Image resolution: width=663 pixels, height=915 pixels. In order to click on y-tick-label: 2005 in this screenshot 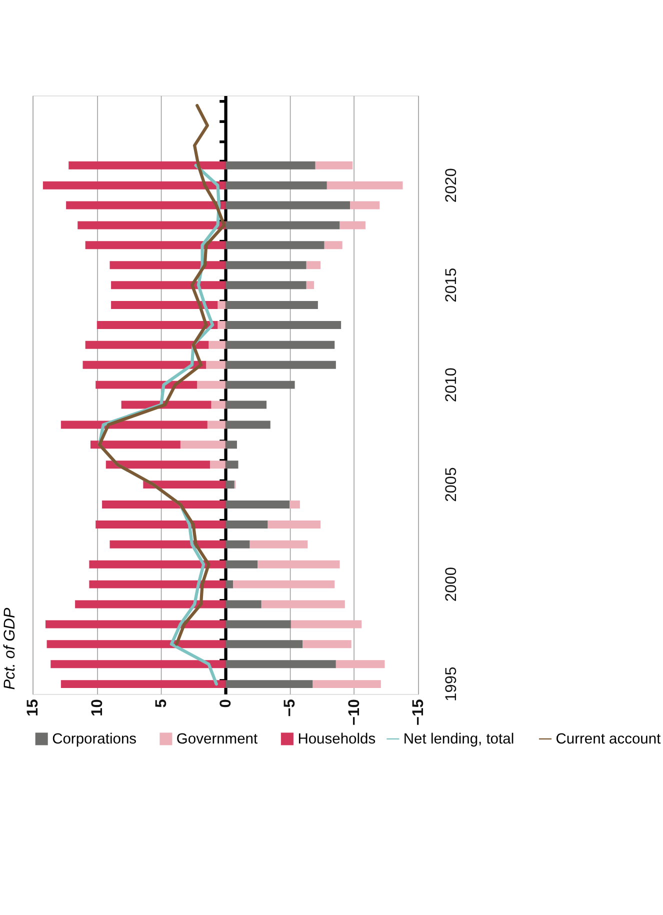, I will do `click(451, 484)`.